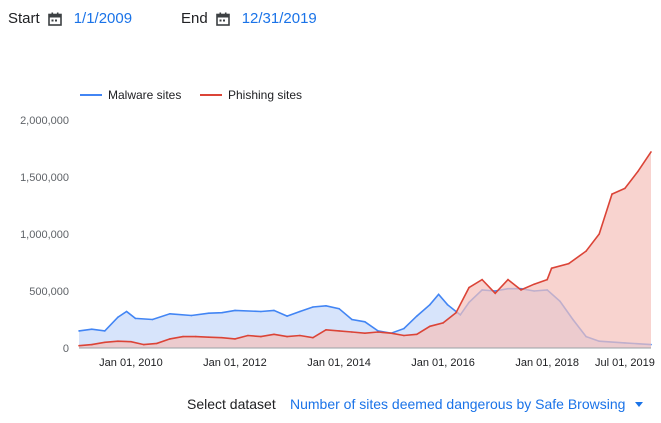 Image resolution: width=661 pixels, height=423 pixels. Describe the element at coordinates (194, 18) in the screenshot. I see `end-date-label: End` at that location.